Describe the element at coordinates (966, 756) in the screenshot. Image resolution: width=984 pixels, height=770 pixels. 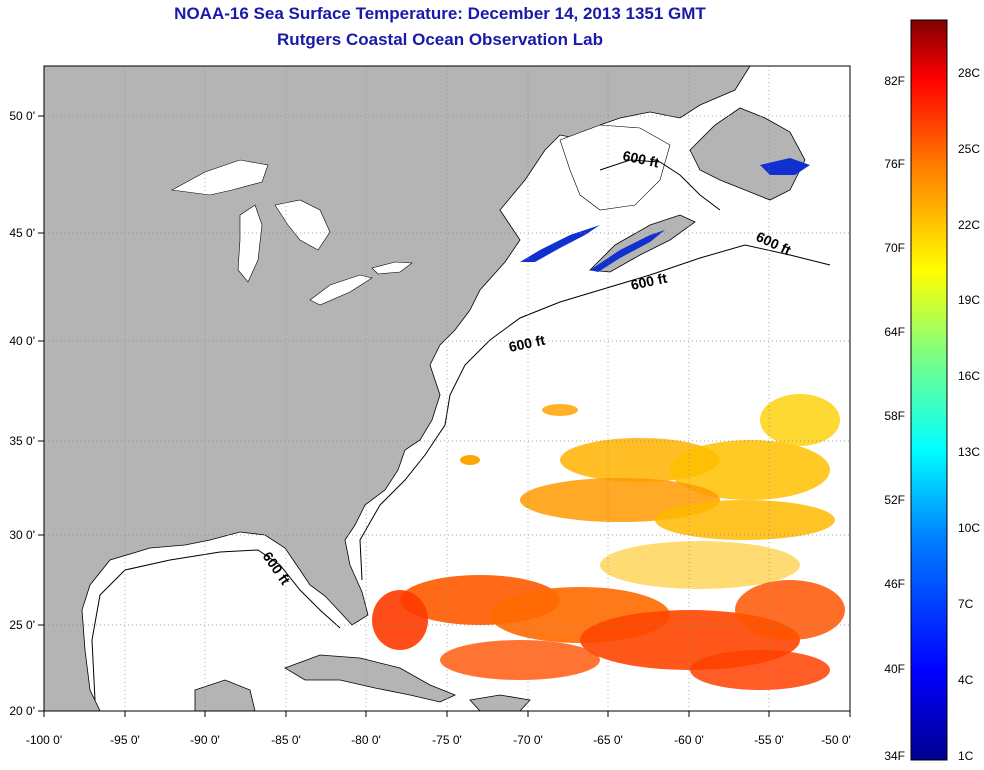
I see `colorbar-c-label: 1C` at that location.